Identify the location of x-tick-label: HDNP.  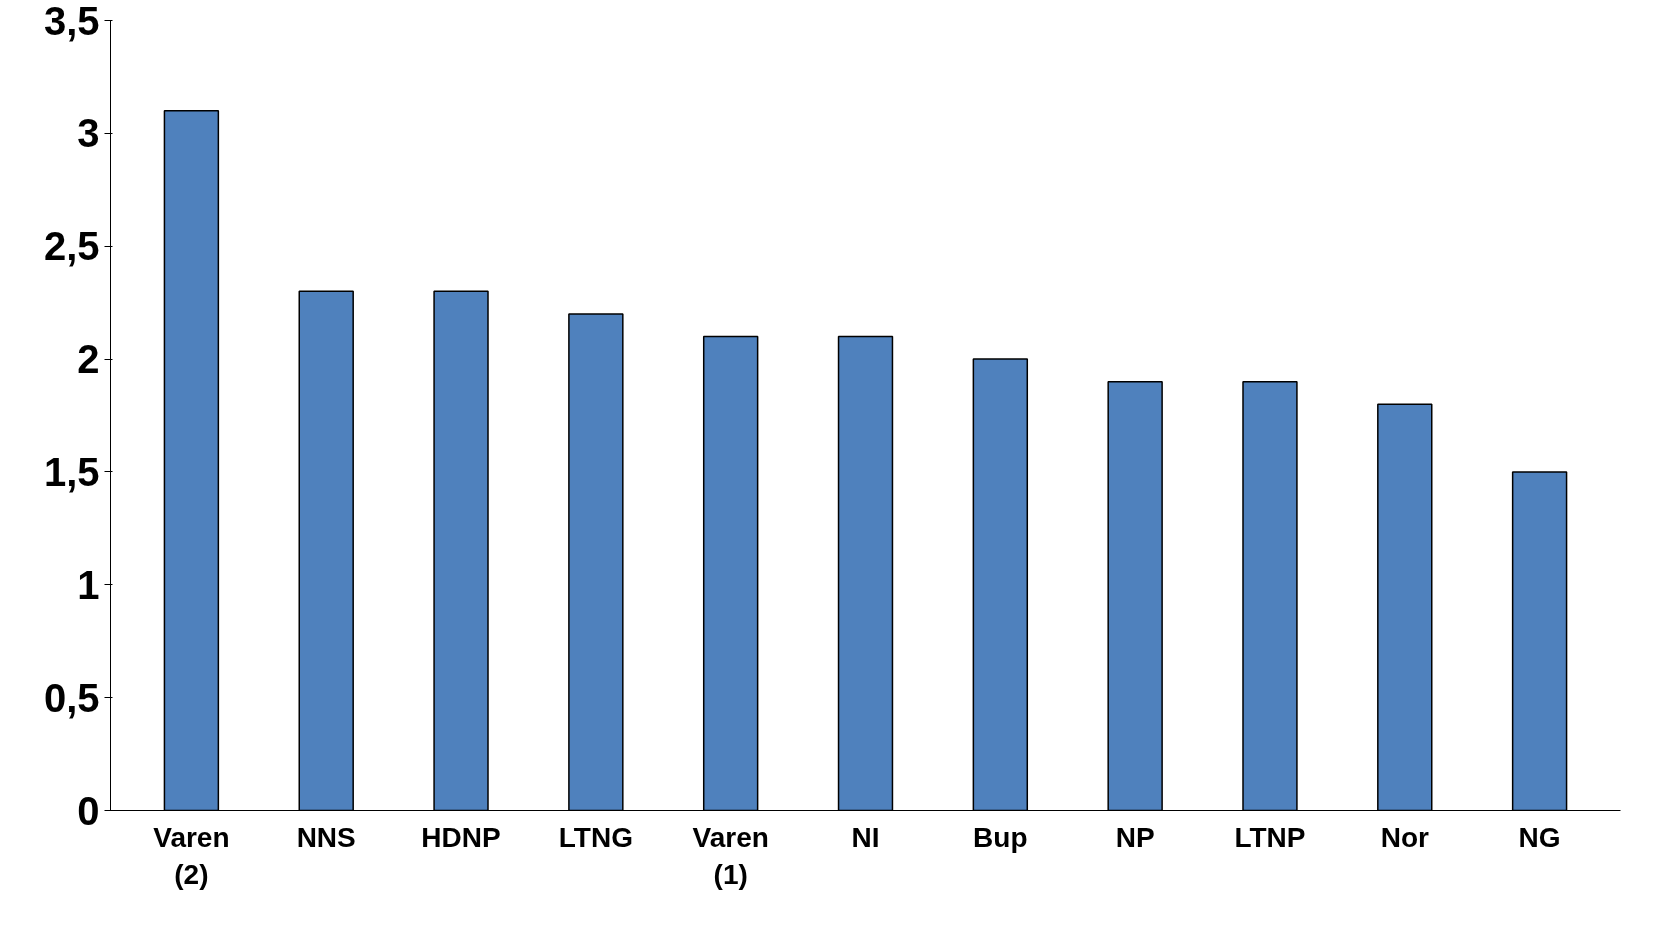
(461, 837).